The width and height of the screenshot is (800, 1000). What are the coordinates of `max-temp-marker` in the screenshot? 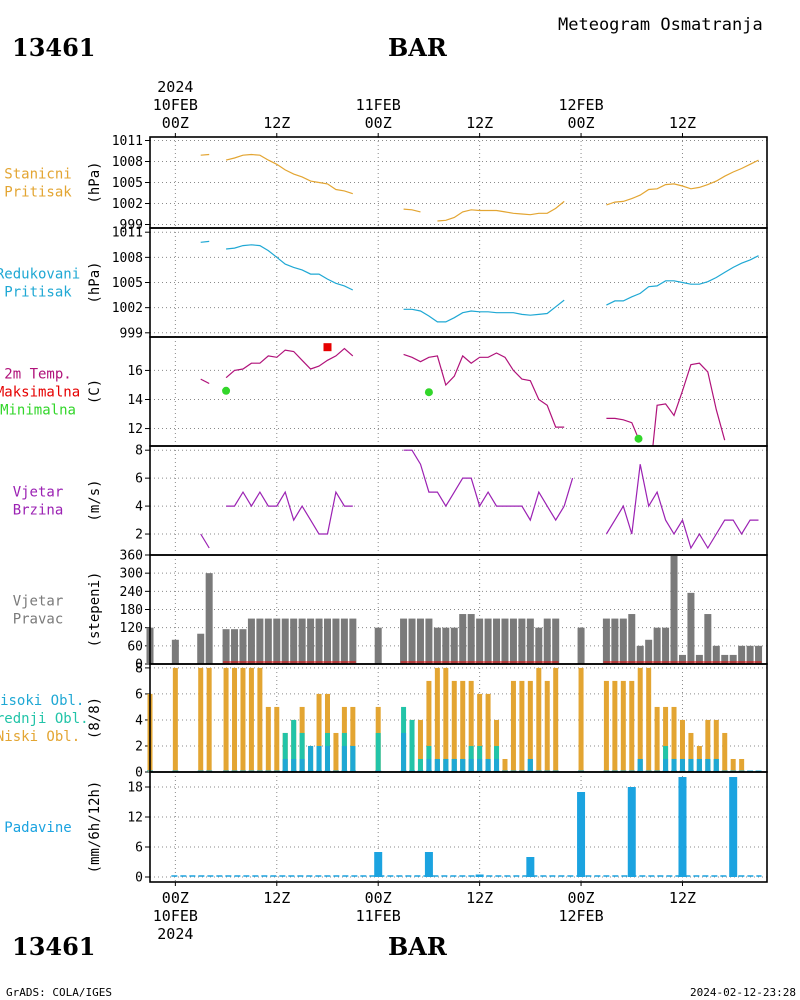 It's located at (327, 347).